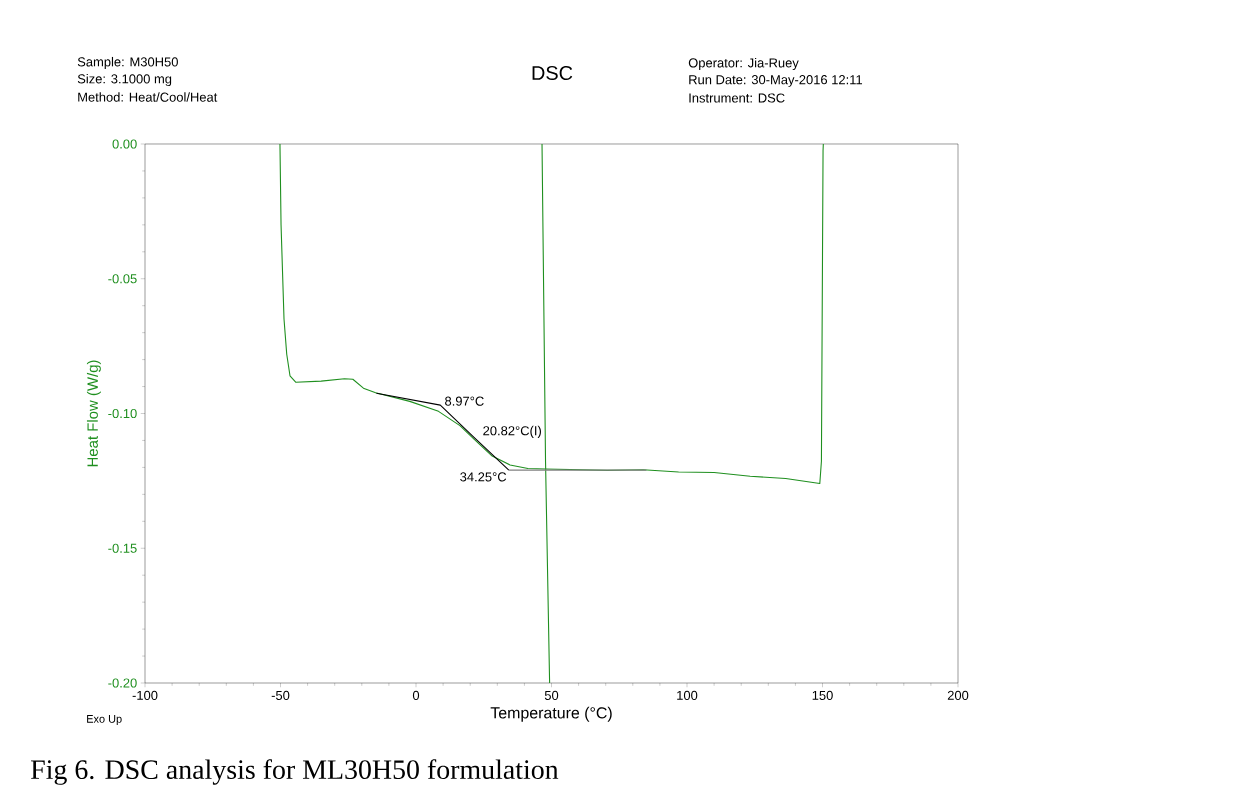 This screenshot has height=793, width=1248. What do you see at coordinates (104, 720) in the screenshot?
I see `text: Exo Up` at bounding box center [104, 720].